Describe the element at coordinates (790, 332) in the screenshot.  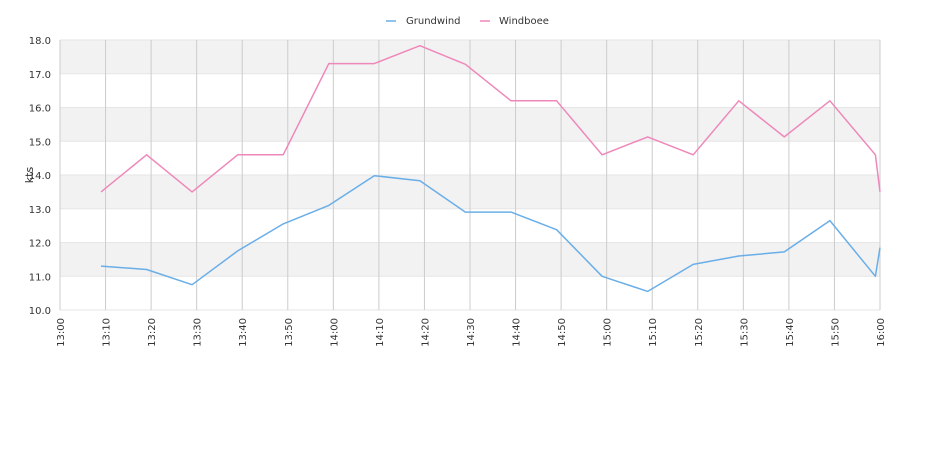
I see `x-tick-label: 15:40` at that location.